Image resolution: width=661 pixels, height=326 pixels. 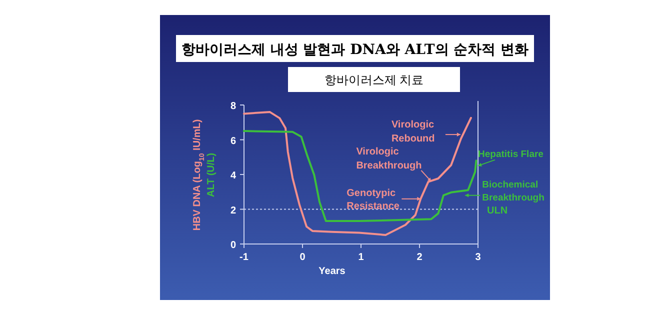 What do you see at coordinates (233, 245) in the screenshot?
I see `y-tick-label: 0` at bounding box center [233, 245].